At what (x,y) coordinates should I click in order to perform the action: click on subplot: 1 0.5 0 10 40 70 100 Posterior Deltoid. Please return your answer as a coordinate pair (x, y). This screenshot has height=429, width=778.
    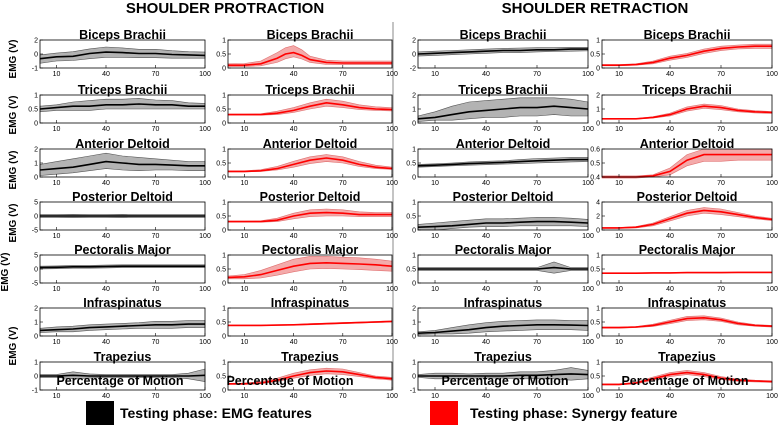
    Looking at the image, I should click on (307, 215).